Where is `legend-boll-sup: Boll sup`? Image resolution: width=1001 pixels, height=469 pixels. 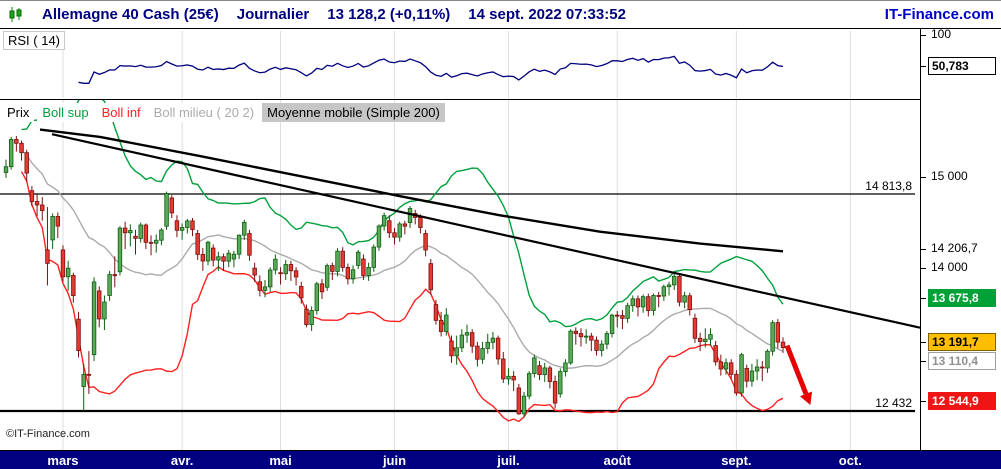
legend-boll-sup: Boll sup is located at coordinates (65, 112).